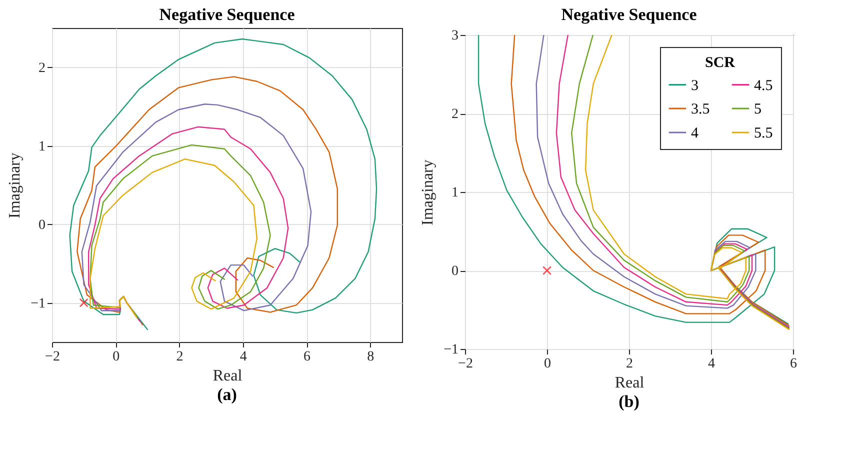 The image size is (852, 458). What do you see at coordinates (694, 86) in the screenshot?
I see `legend-label: 3` at bounding box center [694, 86].